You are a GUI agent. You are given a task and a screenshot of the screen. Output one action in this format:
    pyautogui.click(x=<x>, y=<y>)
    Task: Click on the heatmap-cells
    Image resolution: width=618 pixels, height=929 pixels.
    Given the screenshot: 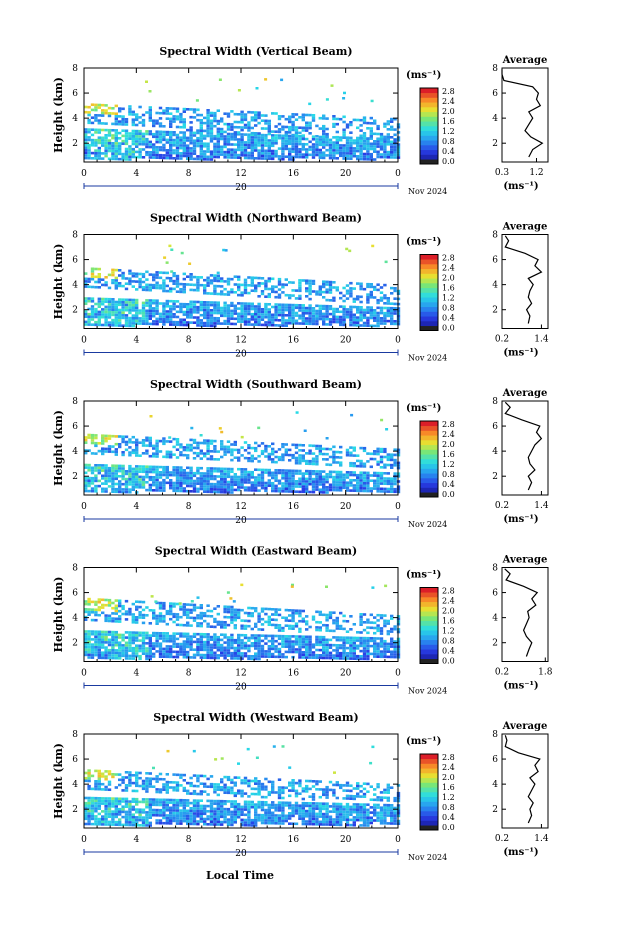 What is the action you would take?
    pyautogui.click(x=242, y=286)
    